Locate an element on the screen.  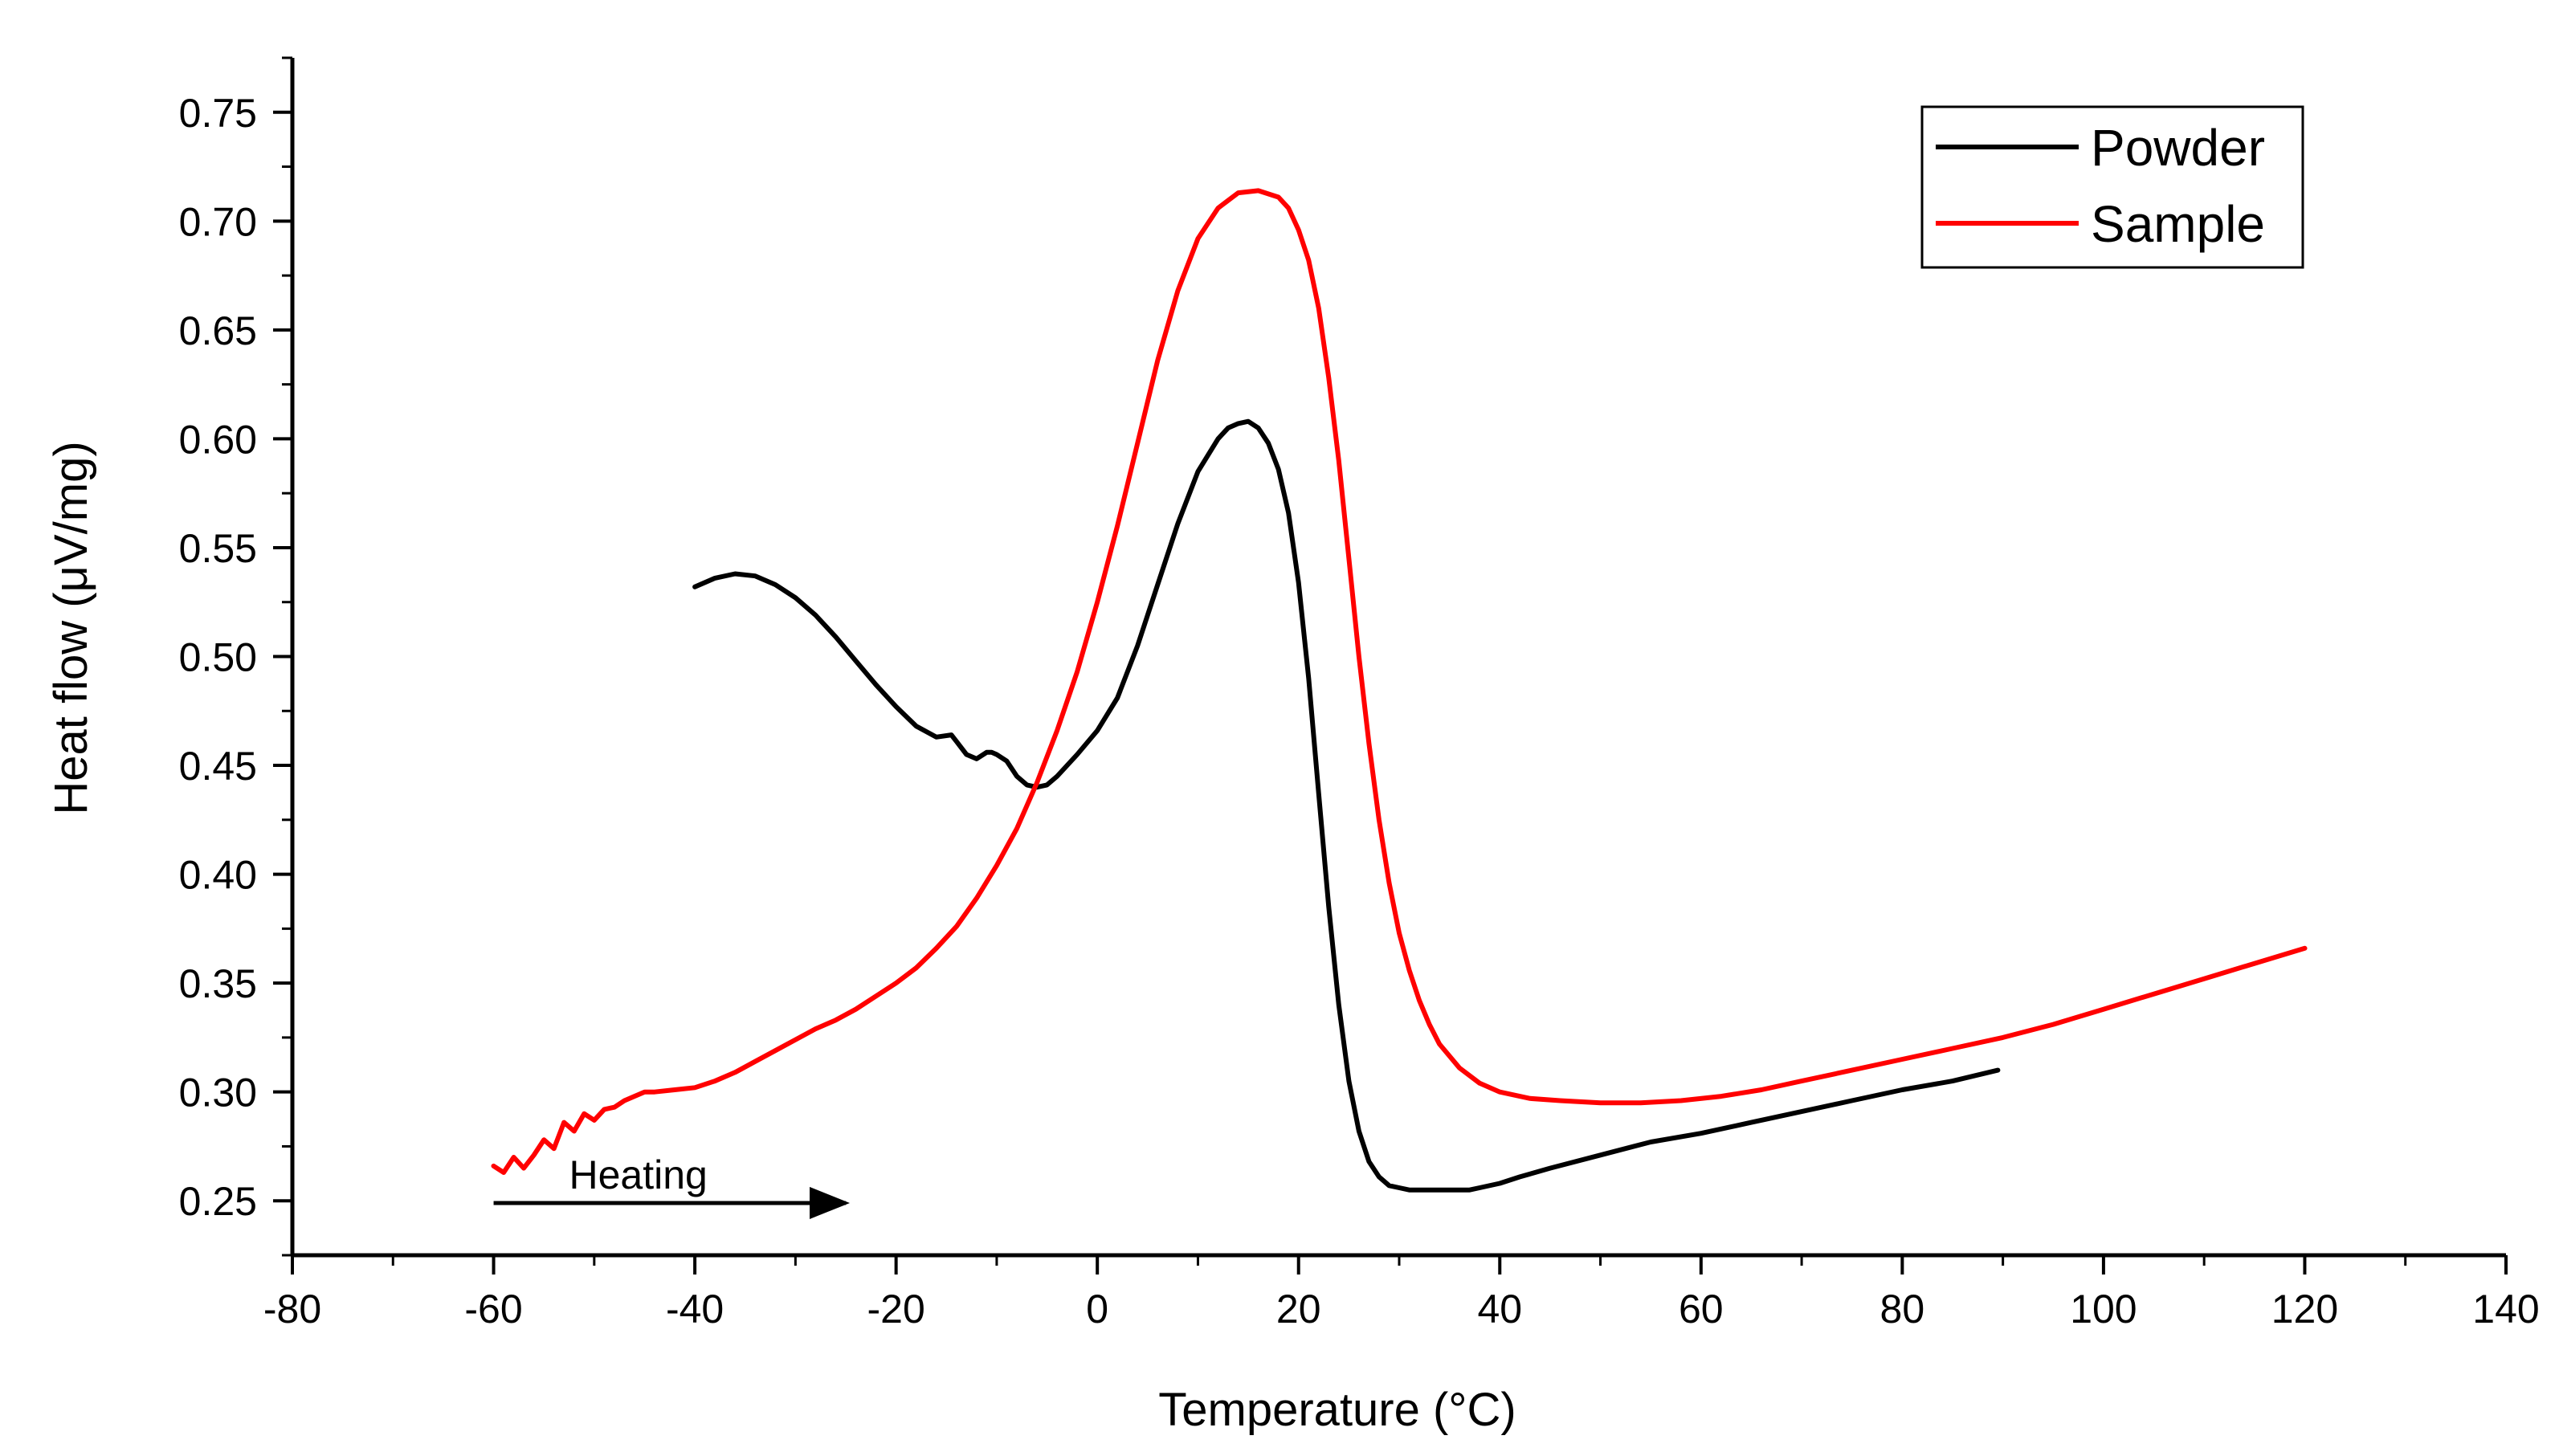
y-axis-ticks is located at coordinates (282, 656).